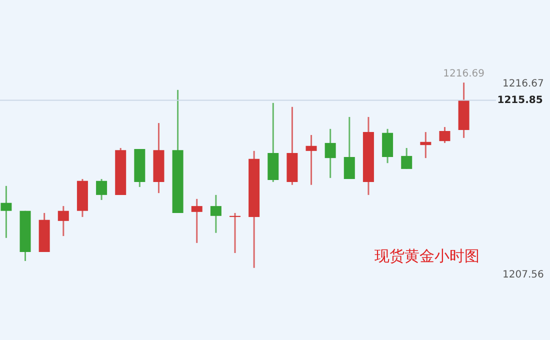 The image size is (550, 340). Describe the element at coordinates (523, 274) in the screenshot. I see `y-tick-label: 1207.56` at that location.